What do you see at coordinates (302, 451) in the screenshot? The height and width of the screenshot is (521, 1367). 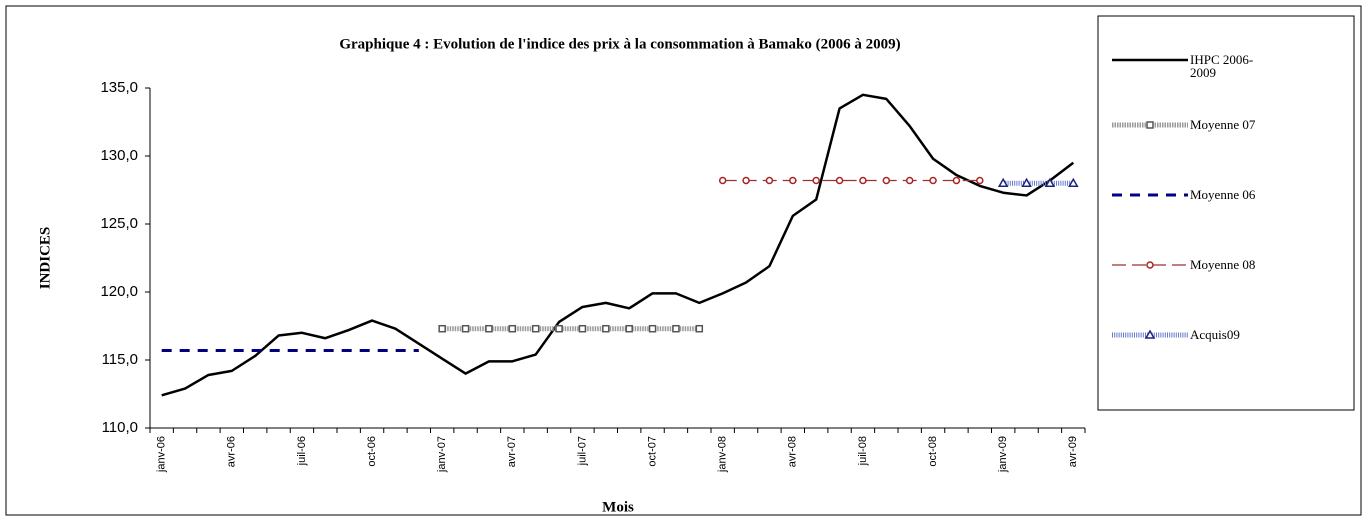 I see `x-tick-label: juil-06` at bounding box center [302, 451].